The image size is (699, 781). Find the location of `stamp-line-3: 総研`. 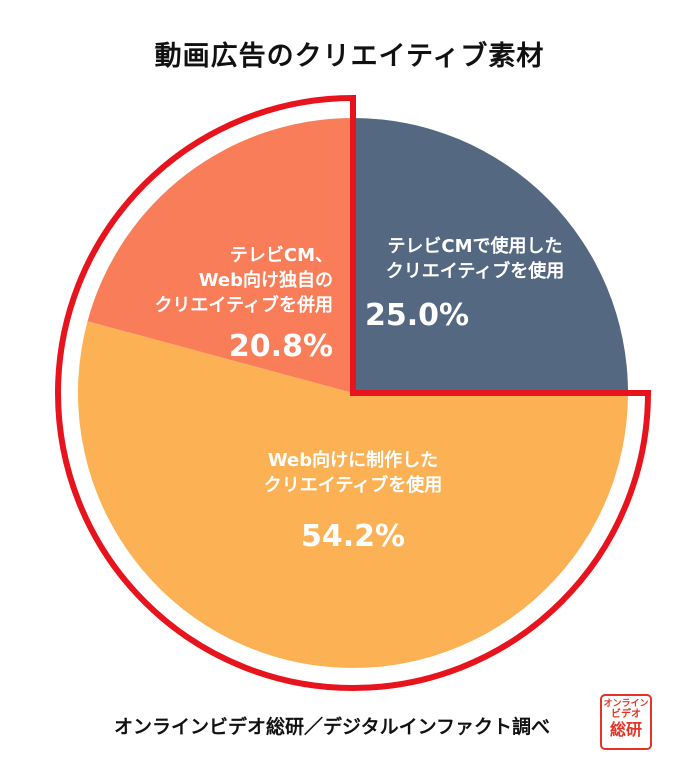

stamp-line-3: 総研 is located at coordinates (625, 729).